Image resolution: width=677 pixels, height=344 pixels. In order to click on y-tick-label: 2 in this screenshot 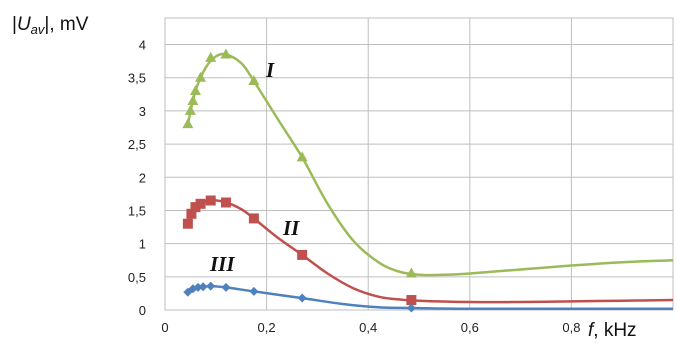, I will do `click(142, 177)`.